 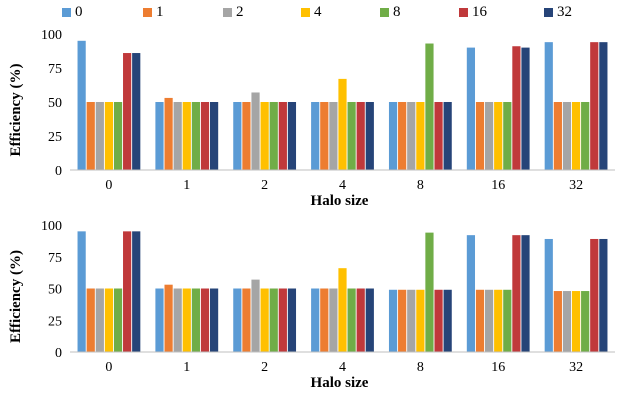 What do you see at coordinates (264, 185) in the screenshot?
I see `x-tick-label: 2` at bounding box center [264, 185].